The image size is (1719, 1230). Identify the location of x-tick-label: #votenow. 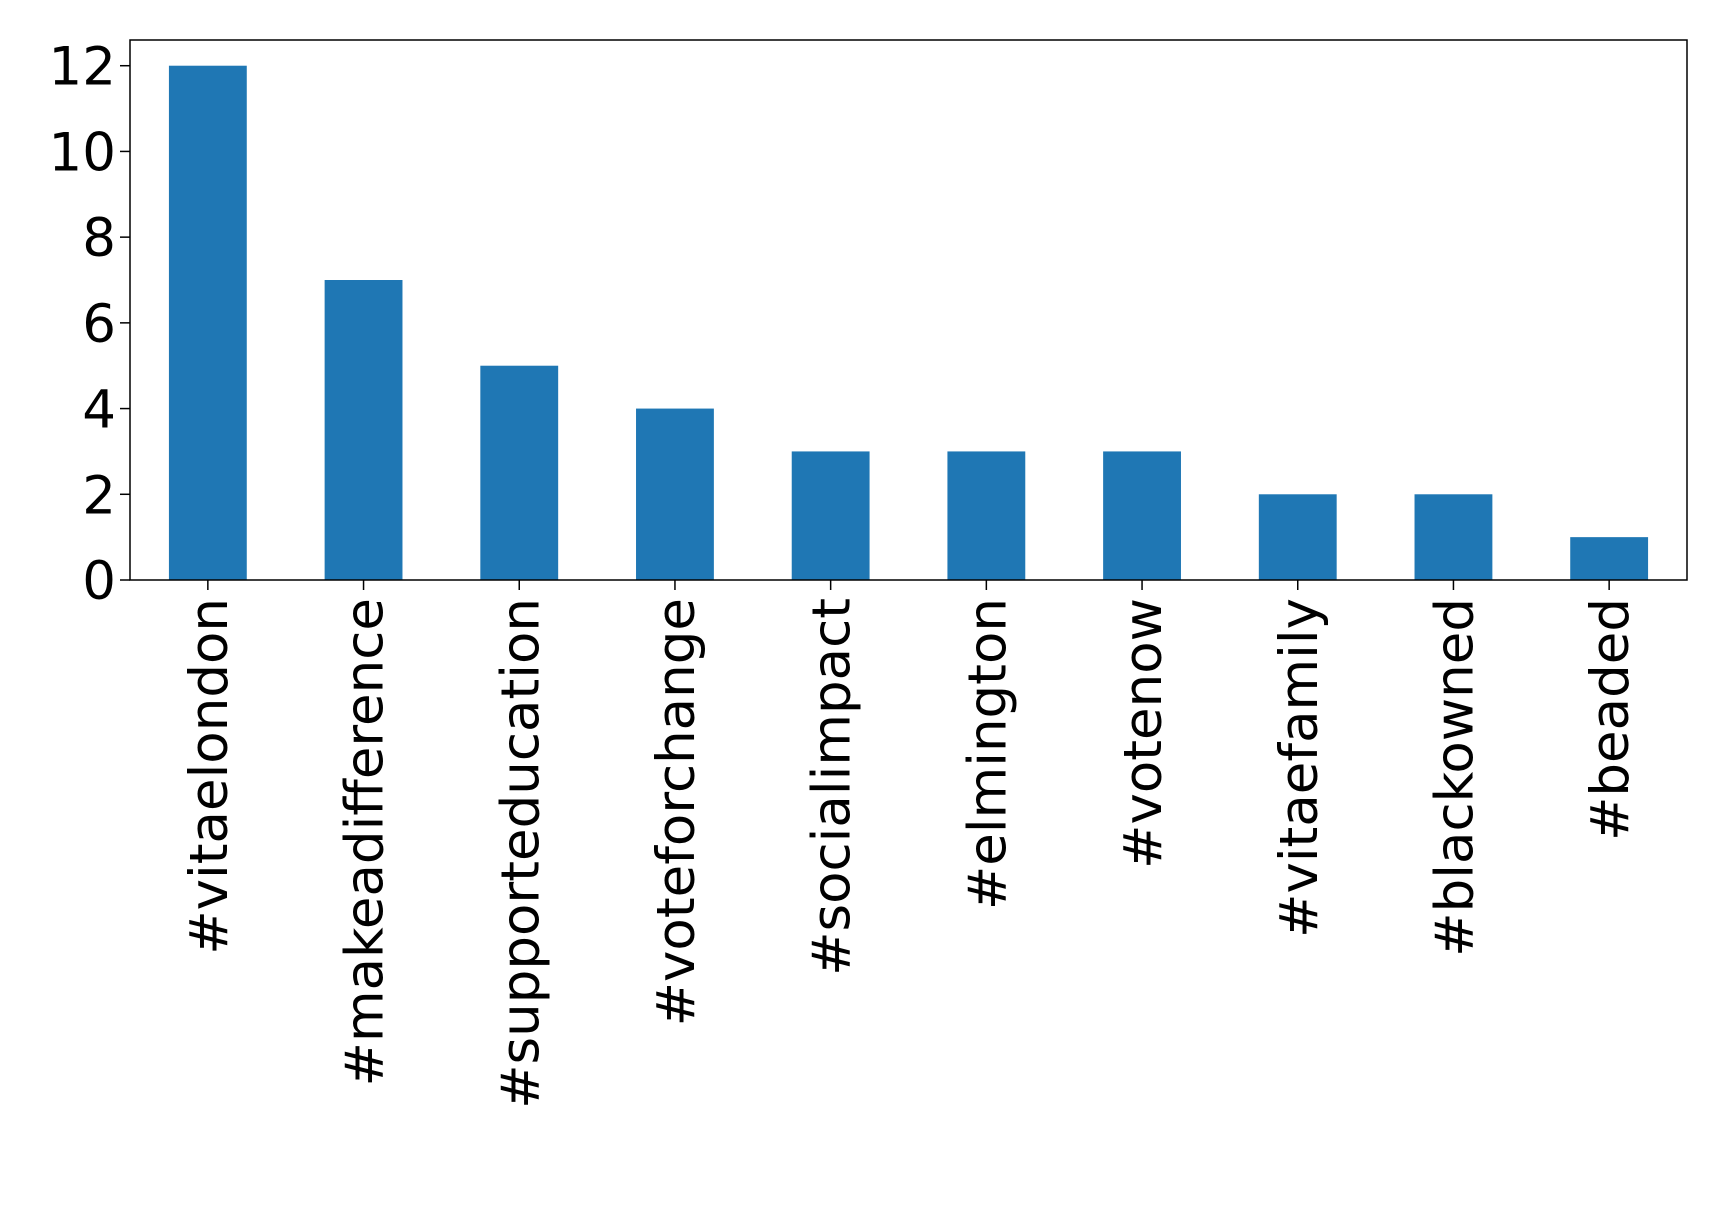
(1143, 733).